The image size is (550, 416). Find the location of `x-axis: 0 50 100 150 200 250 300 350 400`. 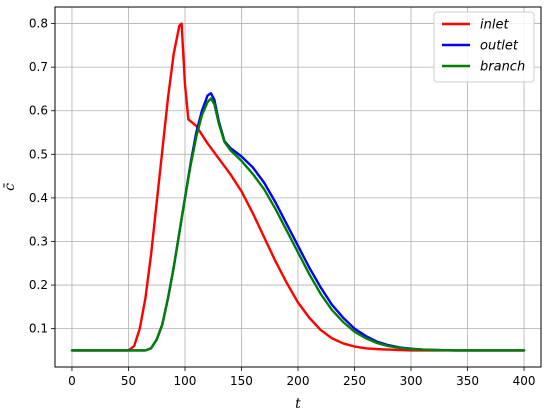

x-axis: 0 50 100 150 200 250 300 350 400 is located at coordinates (301, 377).